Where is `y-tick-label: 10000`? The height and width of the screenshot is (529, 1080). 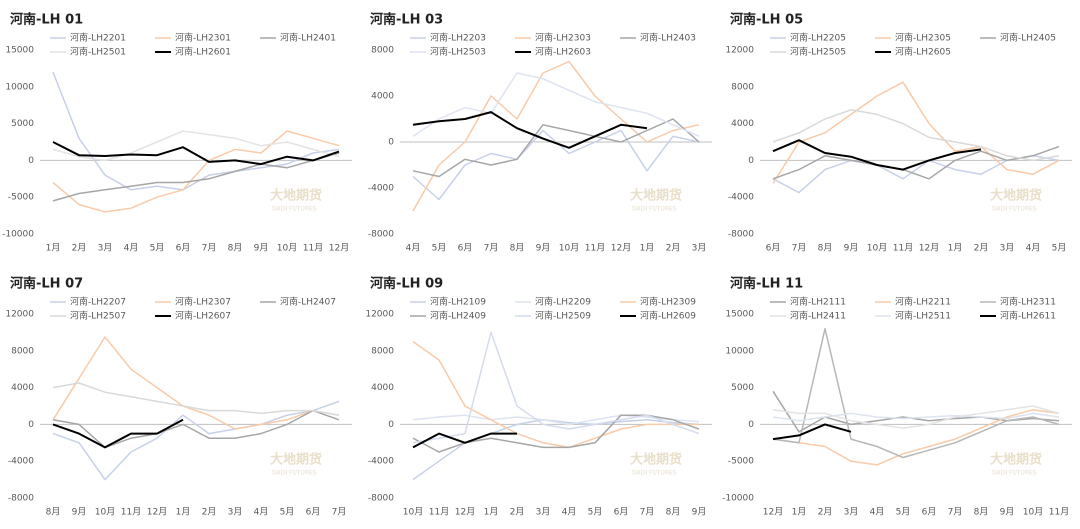
y-tick-label: 10000 is located at coordinates (19, 87).